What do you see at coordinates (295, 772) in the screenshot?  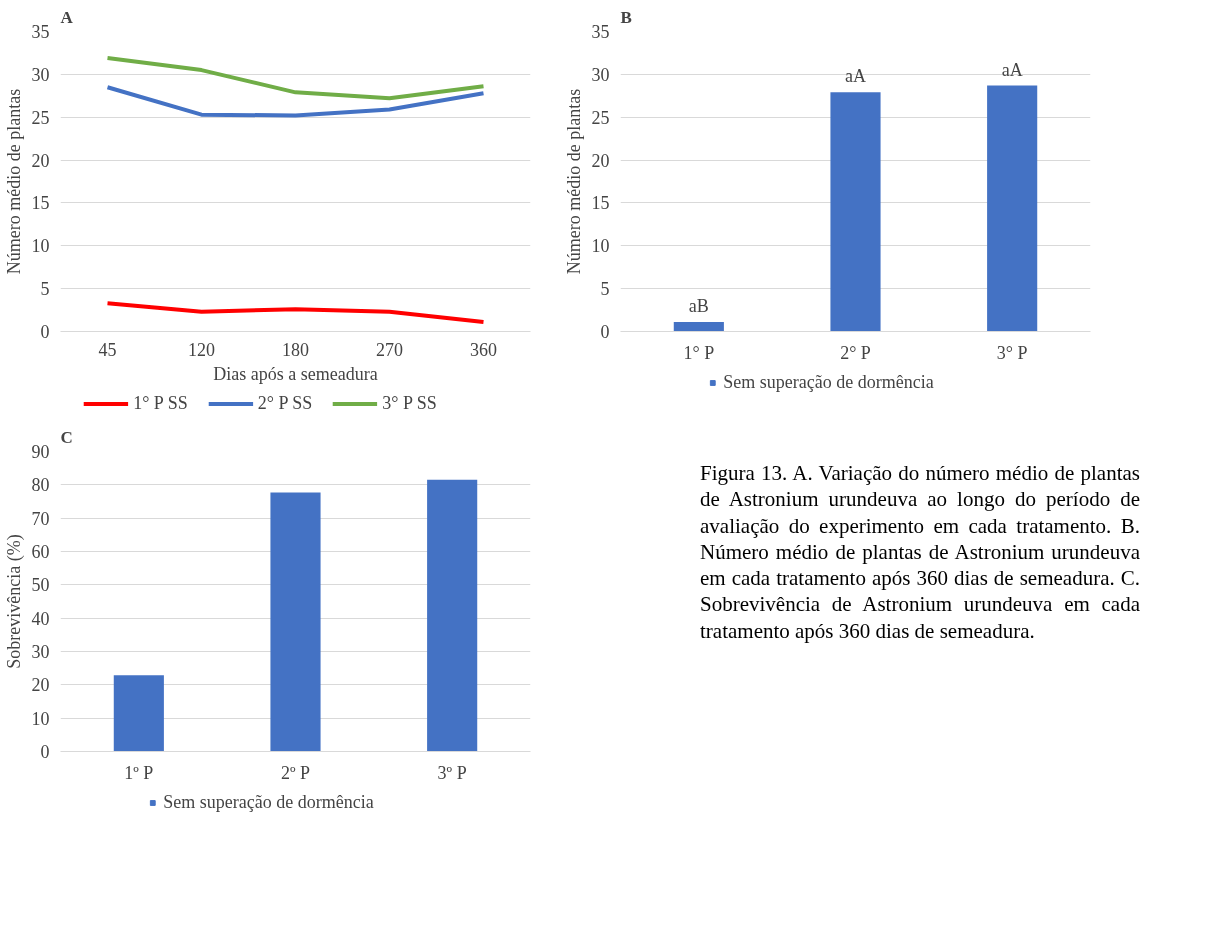 I see `x-tick-label: 2º P` at bounding box center [295, 772].